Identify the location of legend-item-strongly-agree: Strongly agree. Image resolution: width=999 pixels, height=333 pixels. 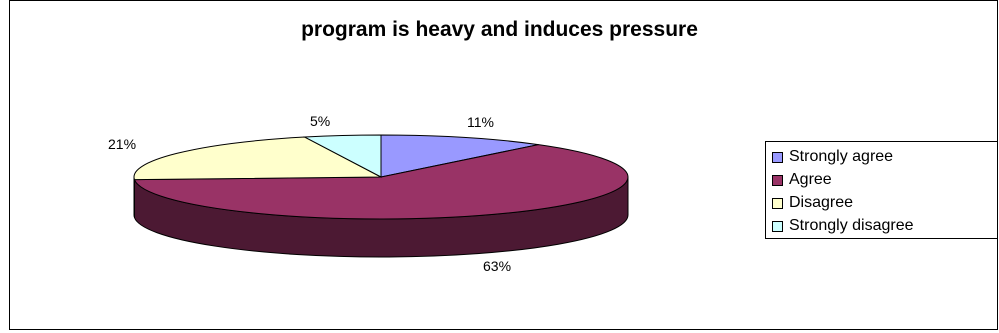
(832, 157).